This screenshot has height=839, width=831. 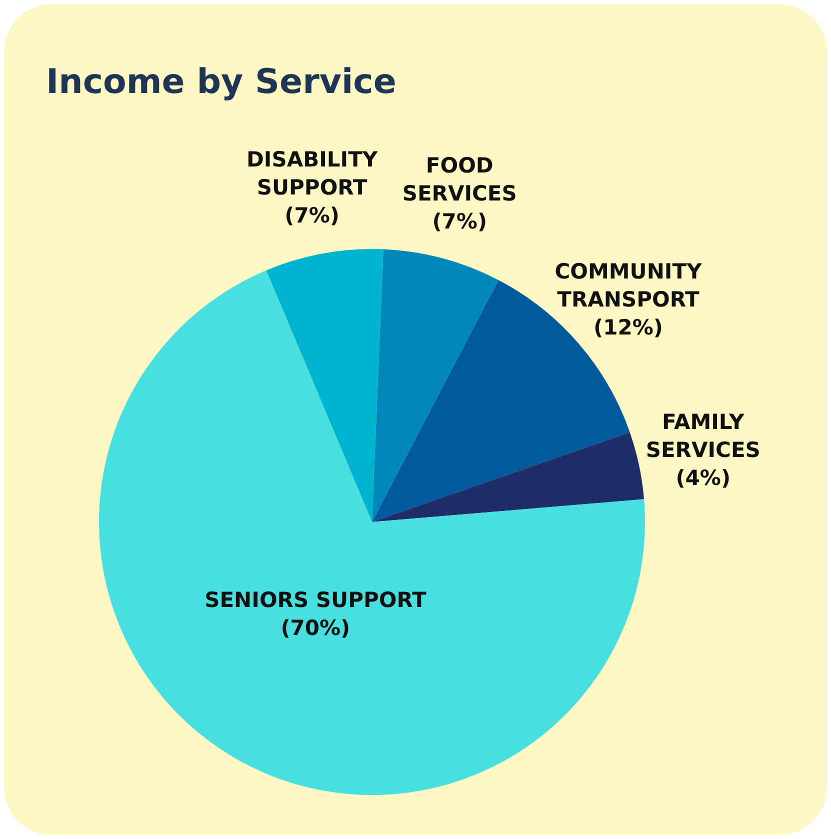 What do you see at coordinates (312, 173) in the screenshot?
I see `slice-label: DISABILITY SUPPORT` at bounding box center [312, 173].